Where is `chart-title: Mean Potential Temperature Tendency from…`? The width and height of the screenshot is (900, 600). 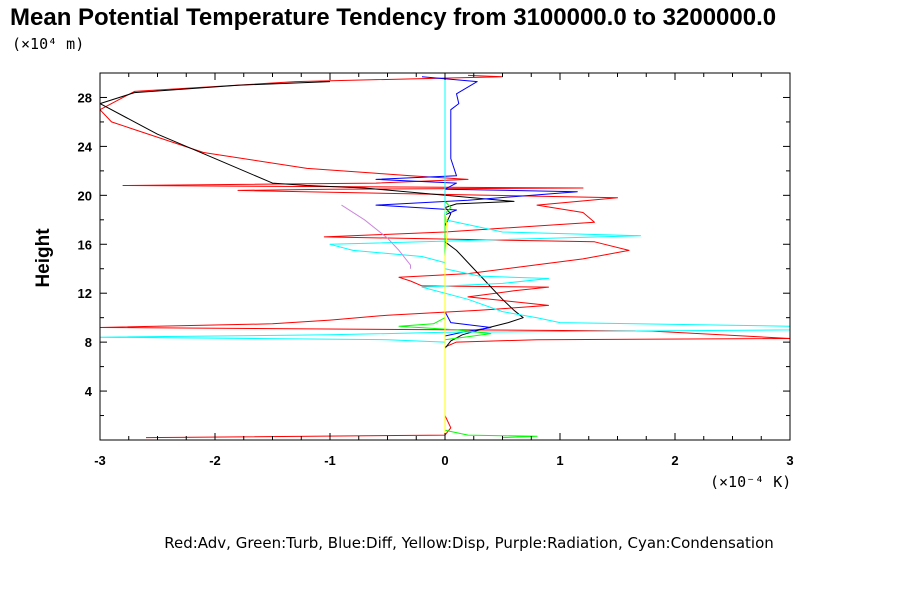 chart-title: Mean Potential Temperature Tendency from… is located at coordinates (393, 17).